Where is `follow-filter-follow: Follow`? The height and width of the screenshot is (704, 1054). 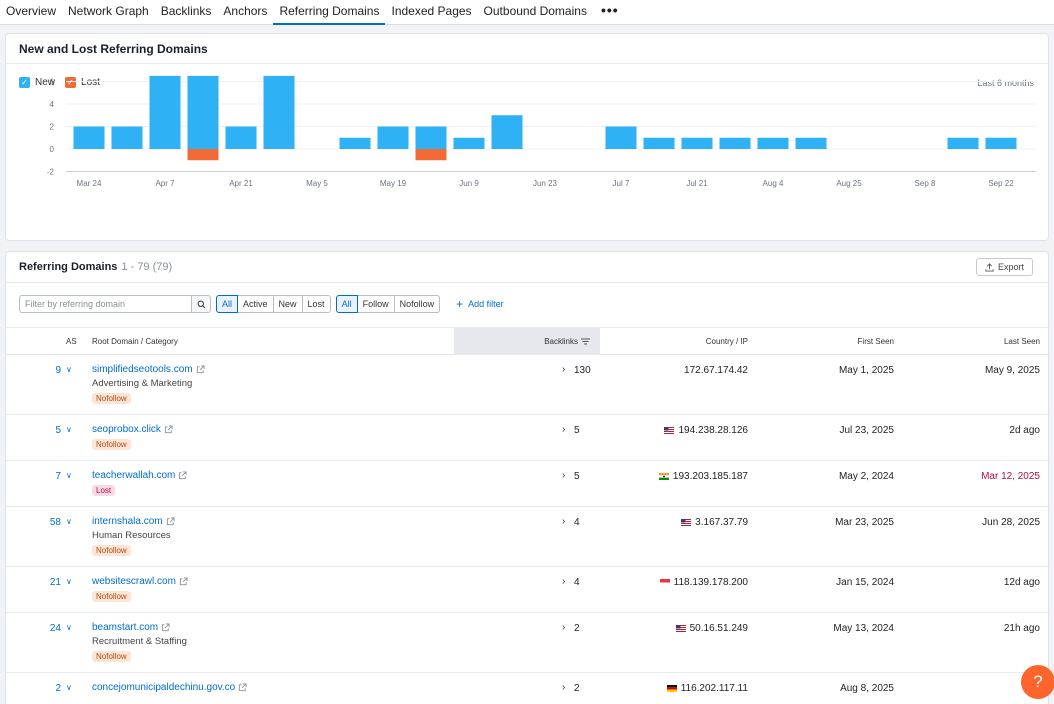 follow-filter-follow: Follow is located at coordinates (376, 304).